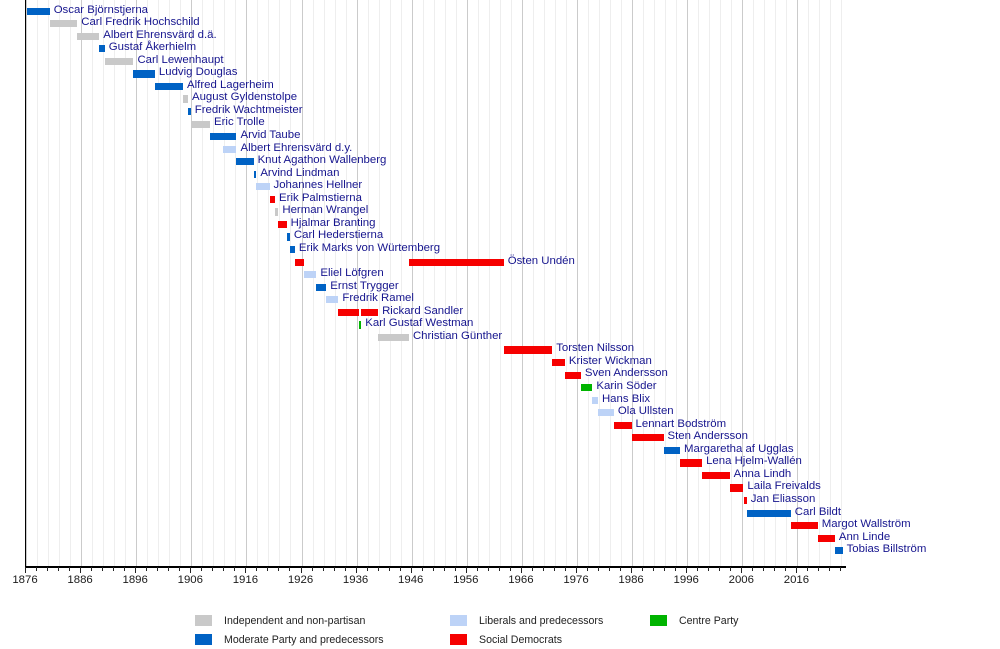 The image size is (1000, 649). Describe the element at coordinates (436, 425) in the screenshot. I see `timeline-row: Lennart Bodström` at that location.